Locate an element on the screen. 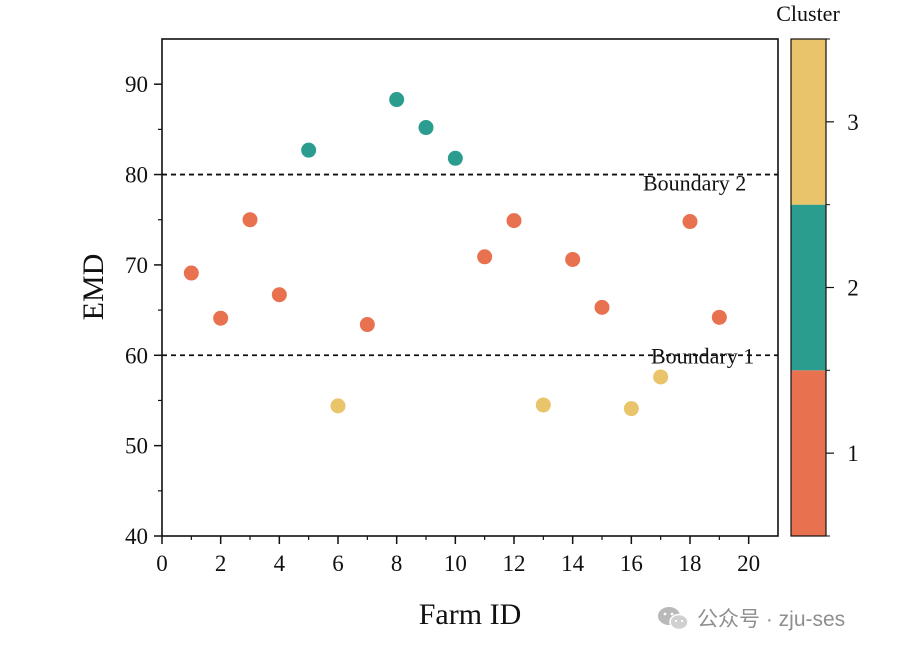 This screenshot has height=653, width=906. x-axis: 0 2 4 6 8 10 12 14 16 18 20 is located at coordinates (458, 556).